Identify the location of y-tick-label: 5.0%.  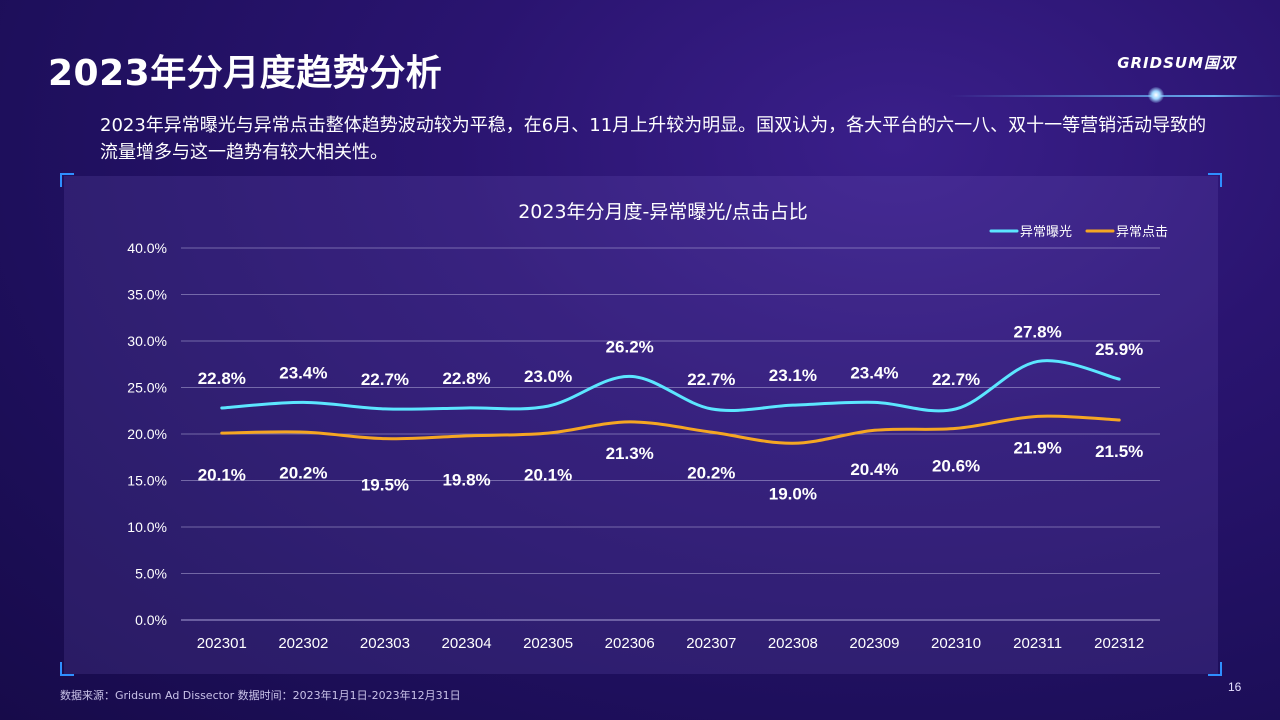
(151, 574).